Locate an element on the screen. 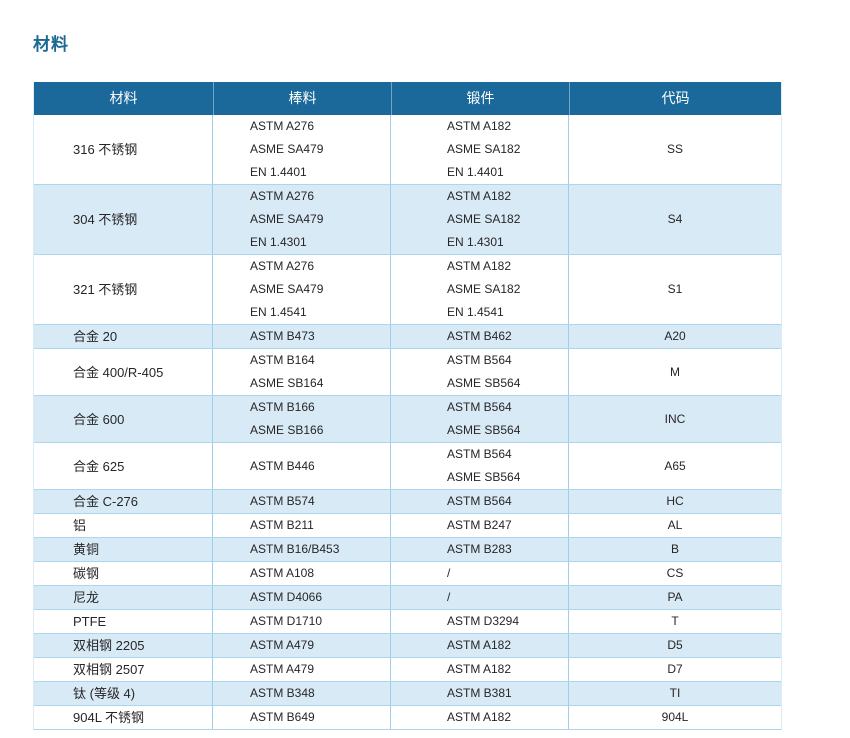 This screenshot has height=738, width=850. bar-spec-line: EN 1.4301 is located at coordinates (278, 242).